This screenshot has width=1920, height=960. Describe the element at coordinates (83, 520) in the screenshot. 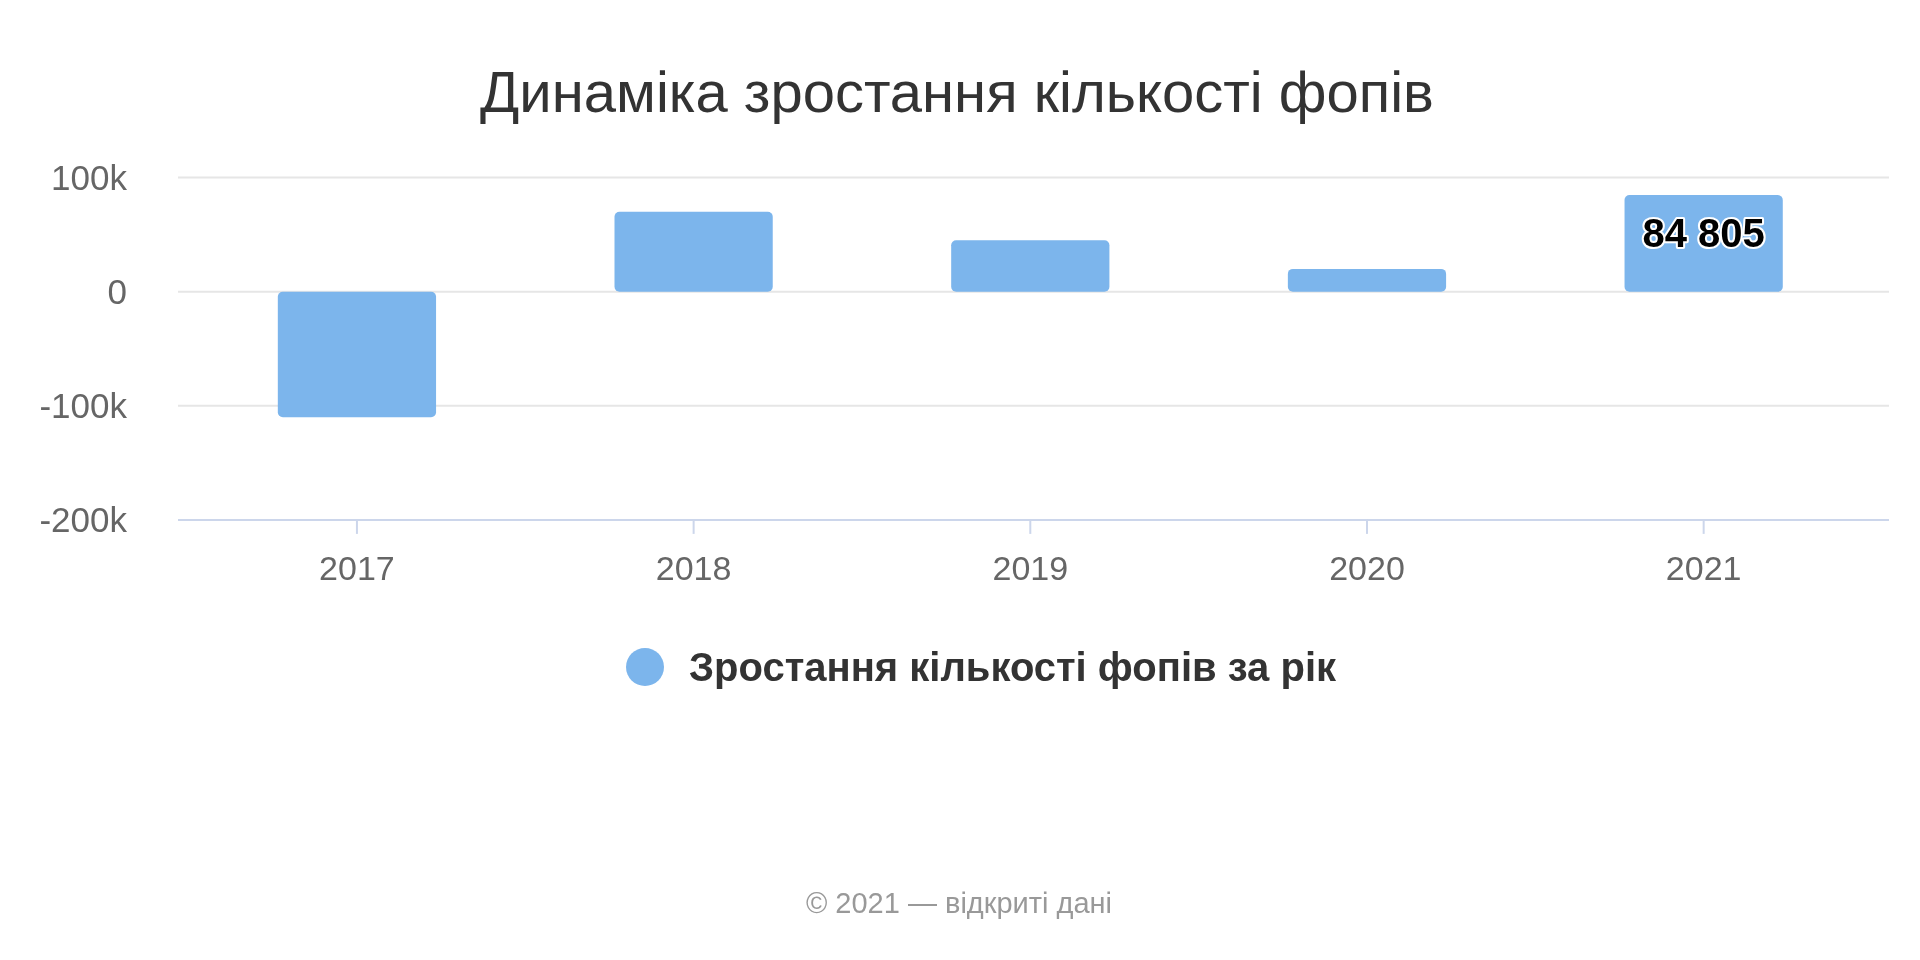

I see `y-tick-label: -200k` at that location.